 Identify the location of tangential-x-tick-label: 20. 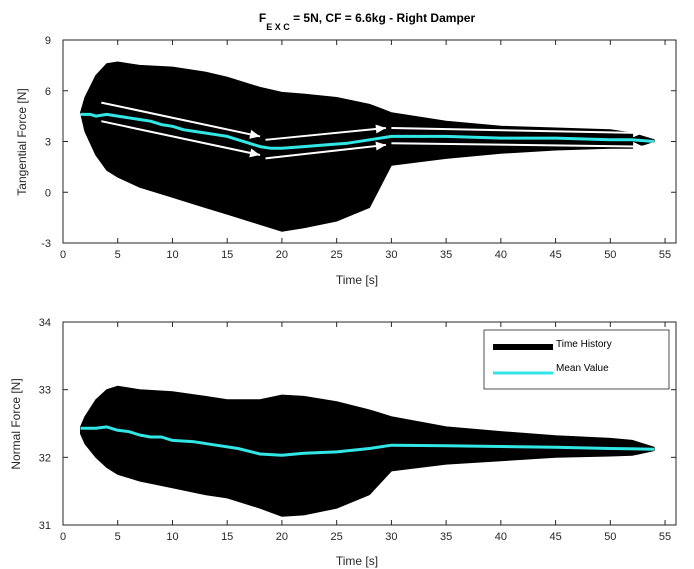
(282, 255).